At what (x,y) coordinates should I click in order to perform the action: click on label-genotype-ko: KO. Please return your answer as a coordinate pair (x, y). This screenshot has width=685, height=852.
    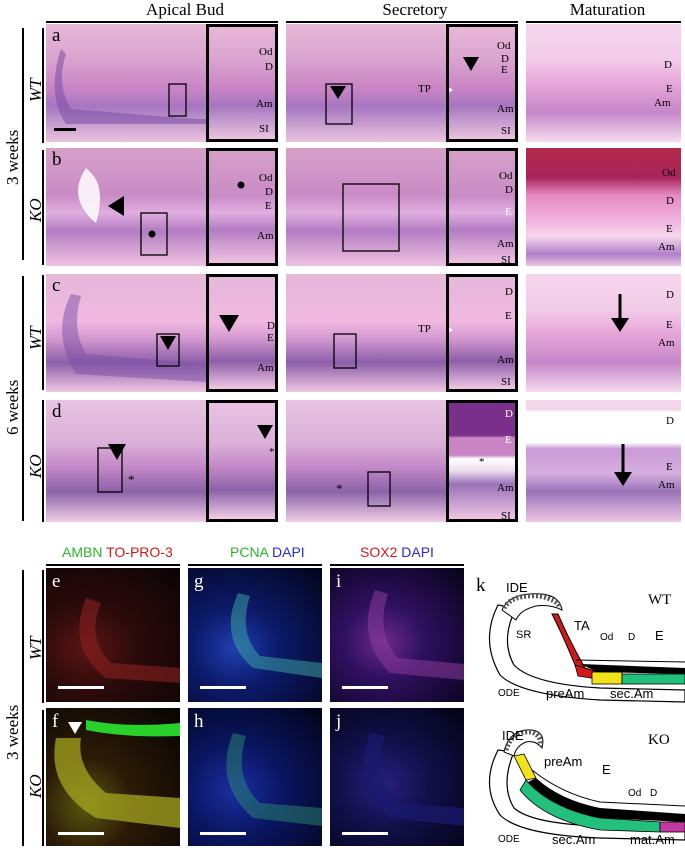
    Looking at the image, I should click on (659, 740).